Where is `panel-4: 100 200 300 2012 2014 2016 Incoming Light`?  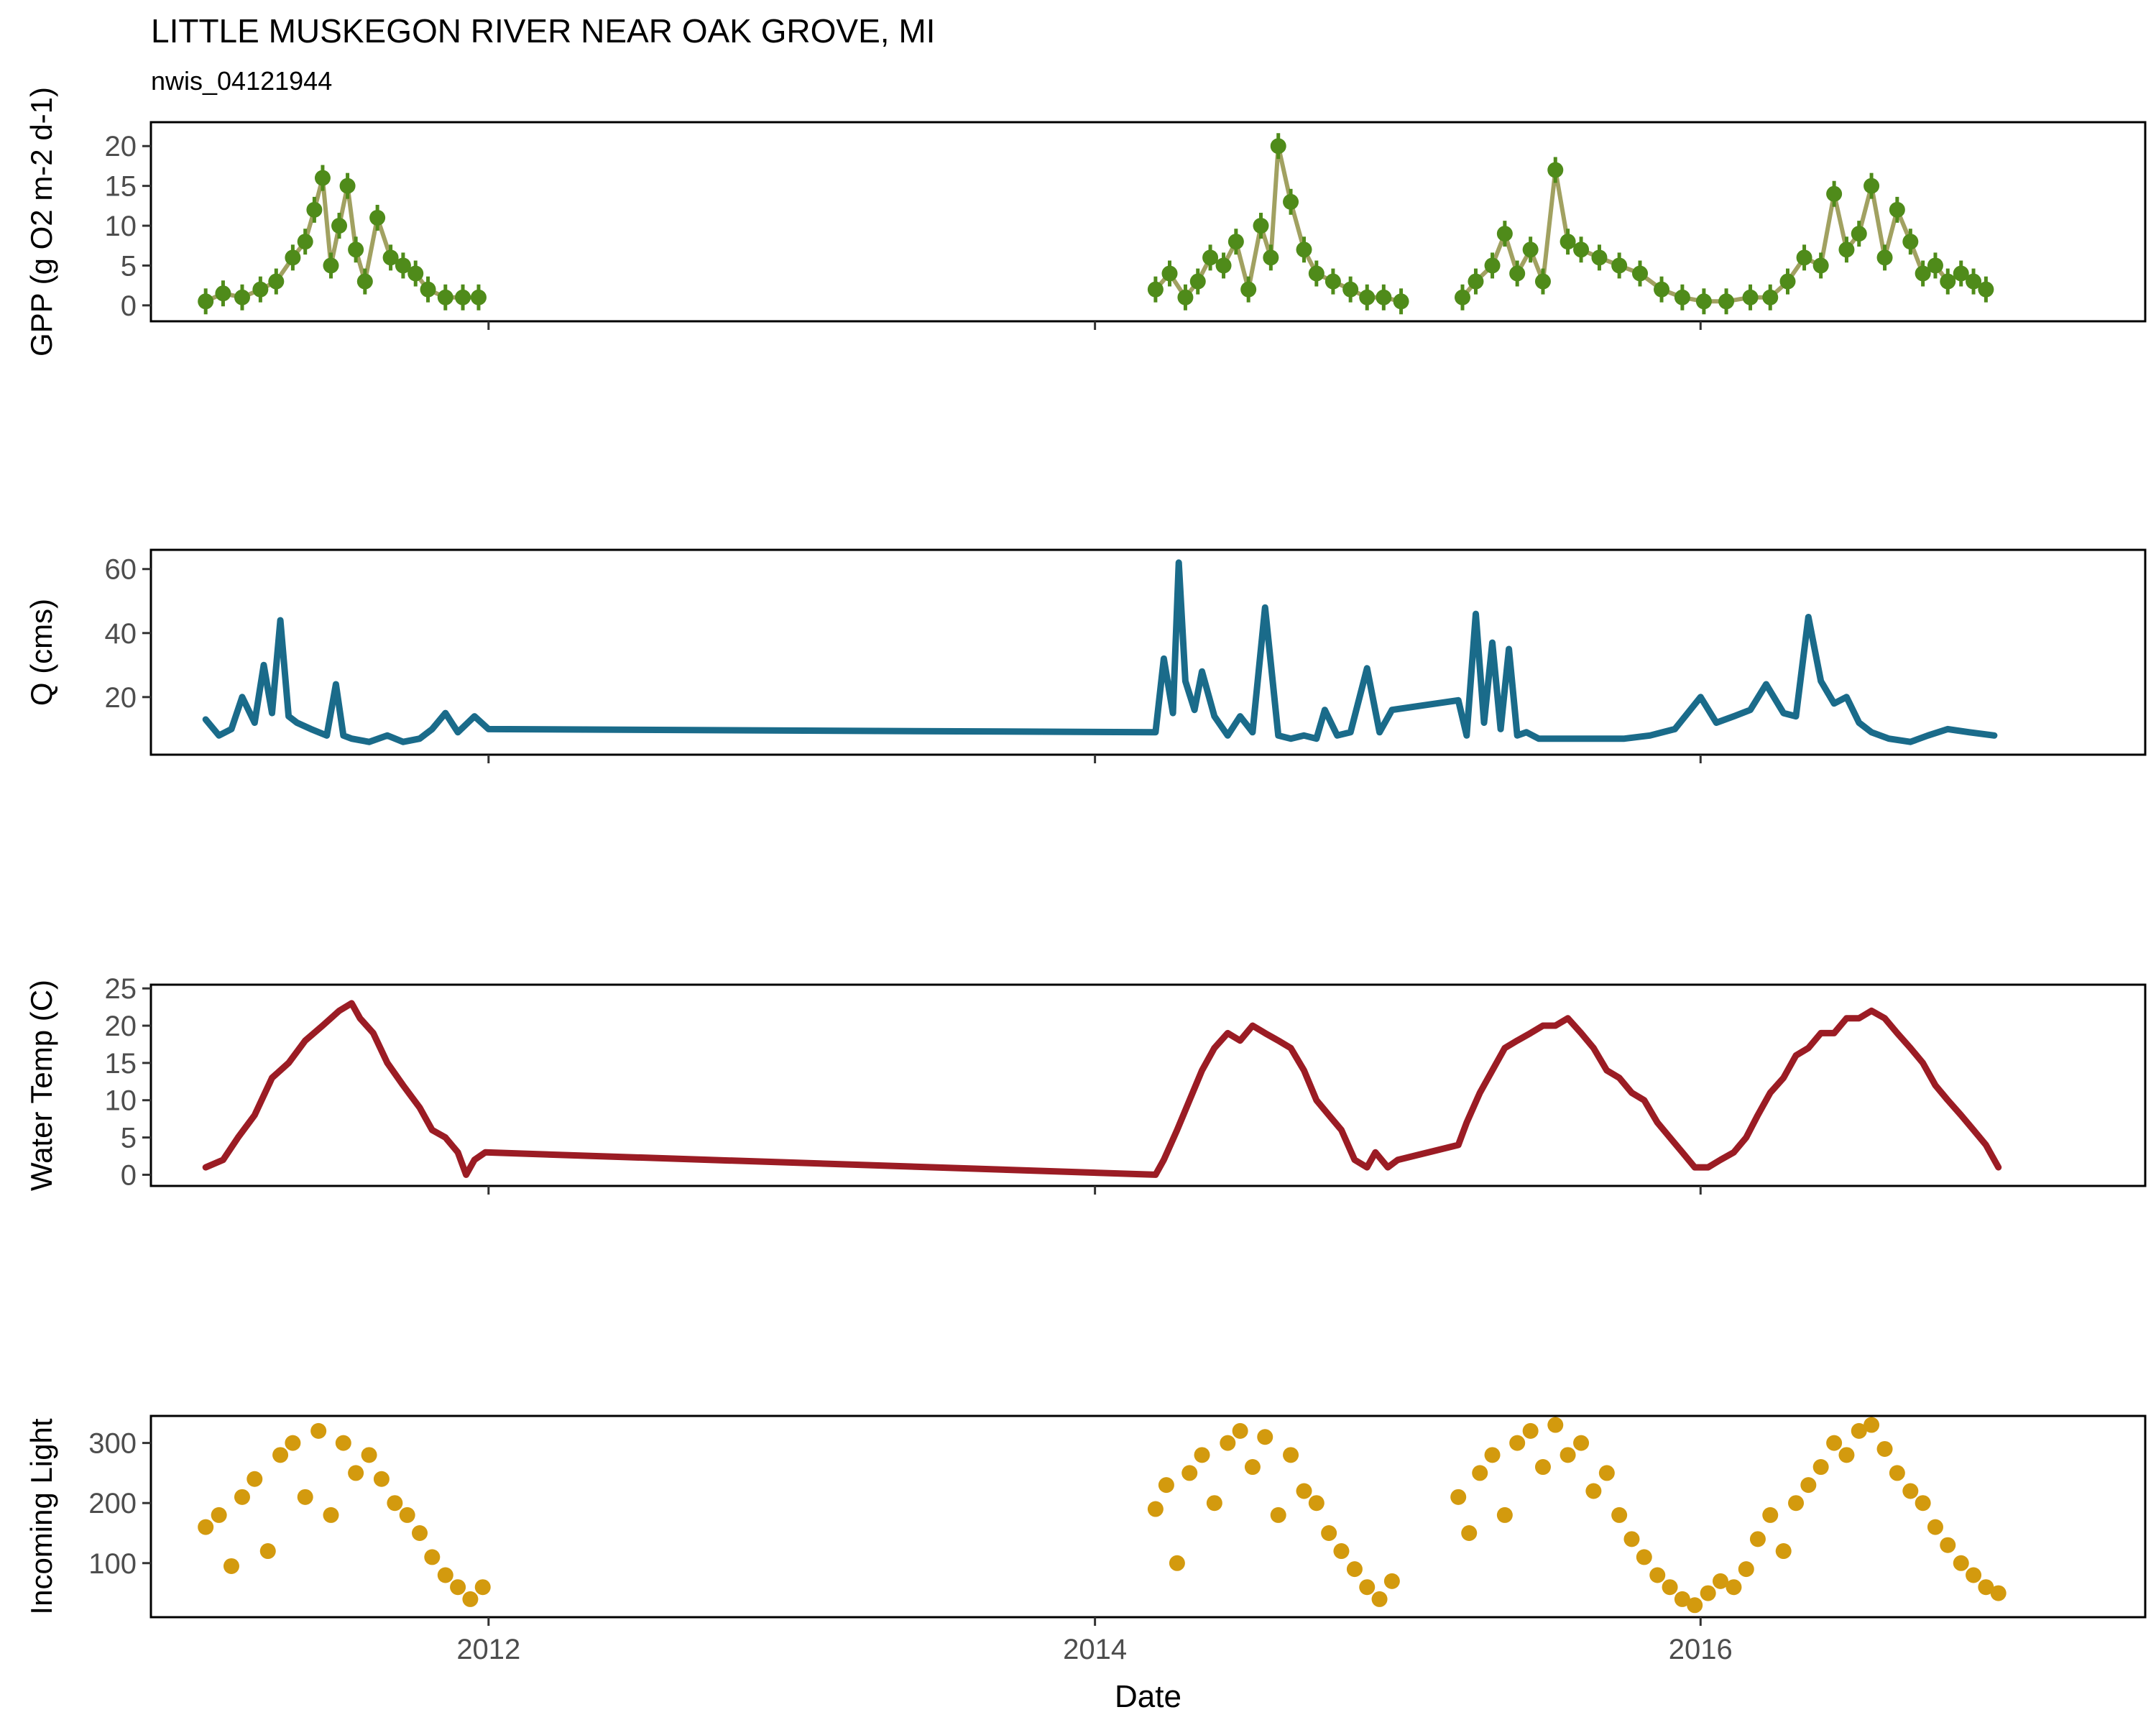
panel-4: 100 200 300 2012 2014 2016 Incoming Light is located at coordinates (1085, 1539).